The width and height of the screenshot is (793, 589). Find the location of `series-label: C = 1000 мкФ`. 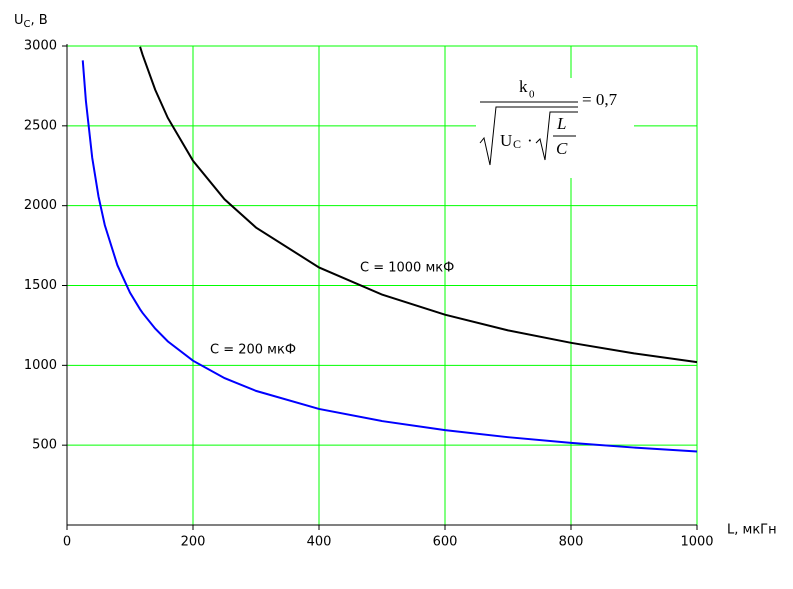

series-label: C = 1000 мкФ is located at coordinates (407, 268).